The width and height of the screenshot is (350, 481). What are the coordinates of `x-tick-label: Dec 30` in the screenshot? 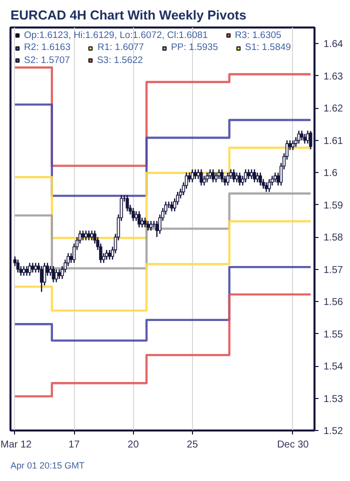 It's located at (293, 445).